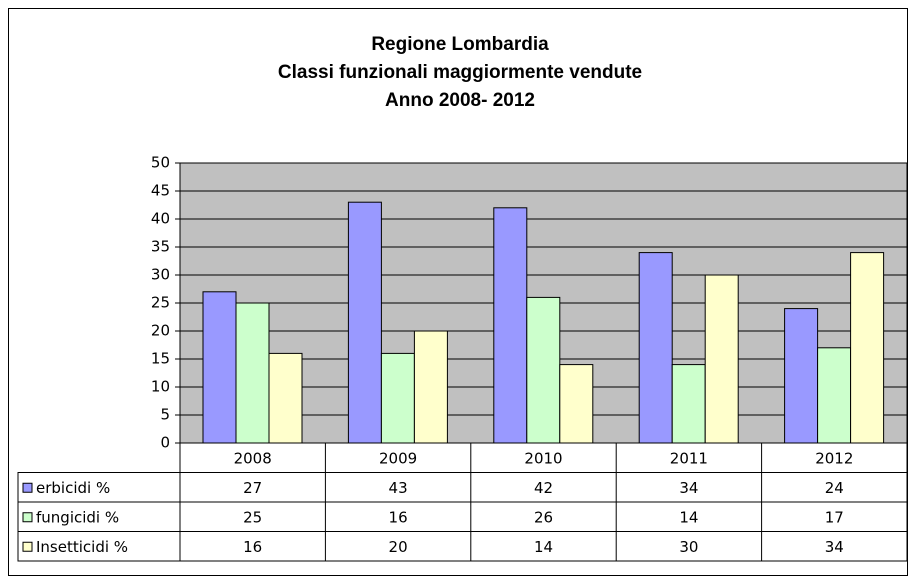  What do you see at coordinates (688, 547) in the screenshot?
I see `table-value: 30` at bounding box center [688, 547].